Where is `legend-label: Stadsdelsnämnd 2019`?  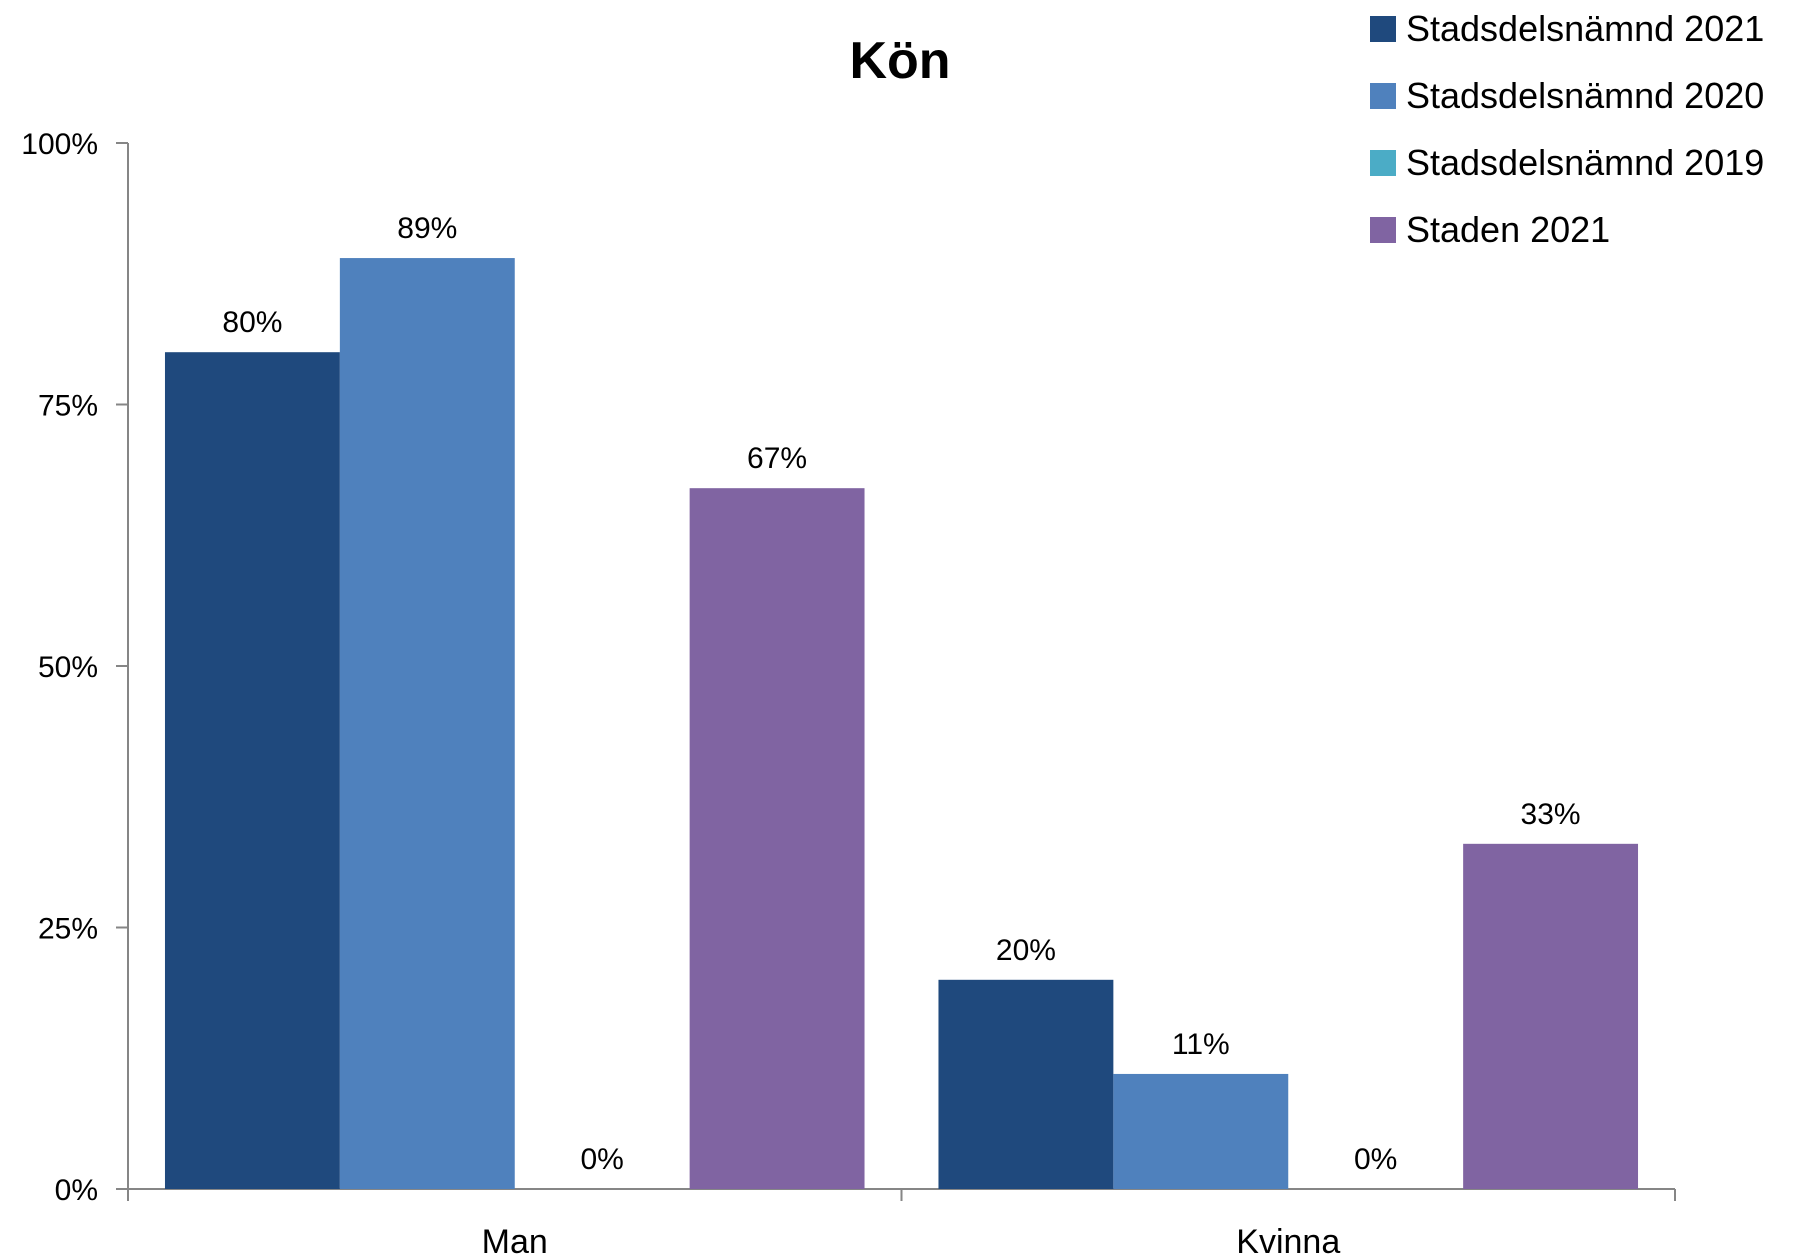
legend-label: Stadsdelsnämnd 2019 is located at coordinates (1585, 162).